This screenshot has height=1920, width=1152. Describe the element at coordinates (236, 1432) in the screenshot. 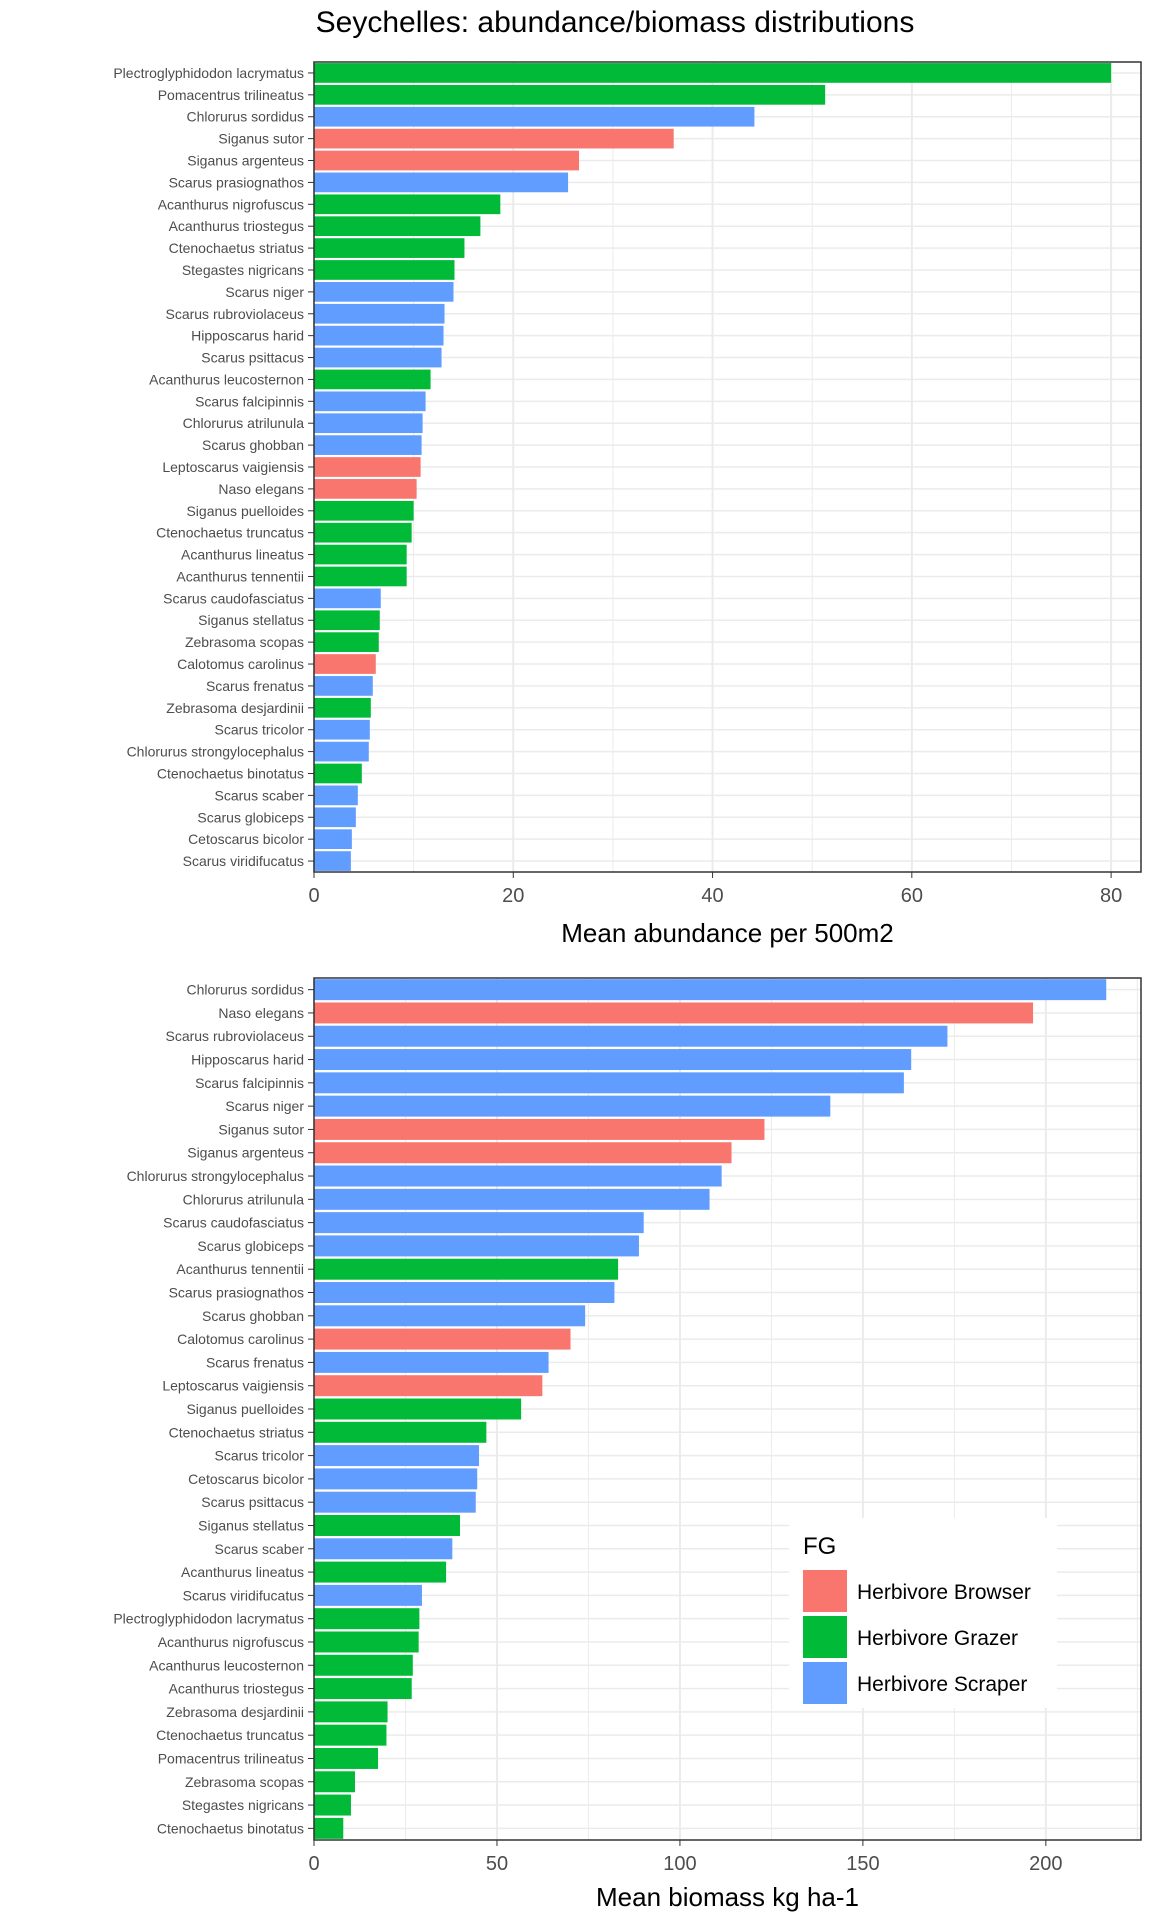

I see `biomass-category-label: Ctenochaetus striatus` at that location.